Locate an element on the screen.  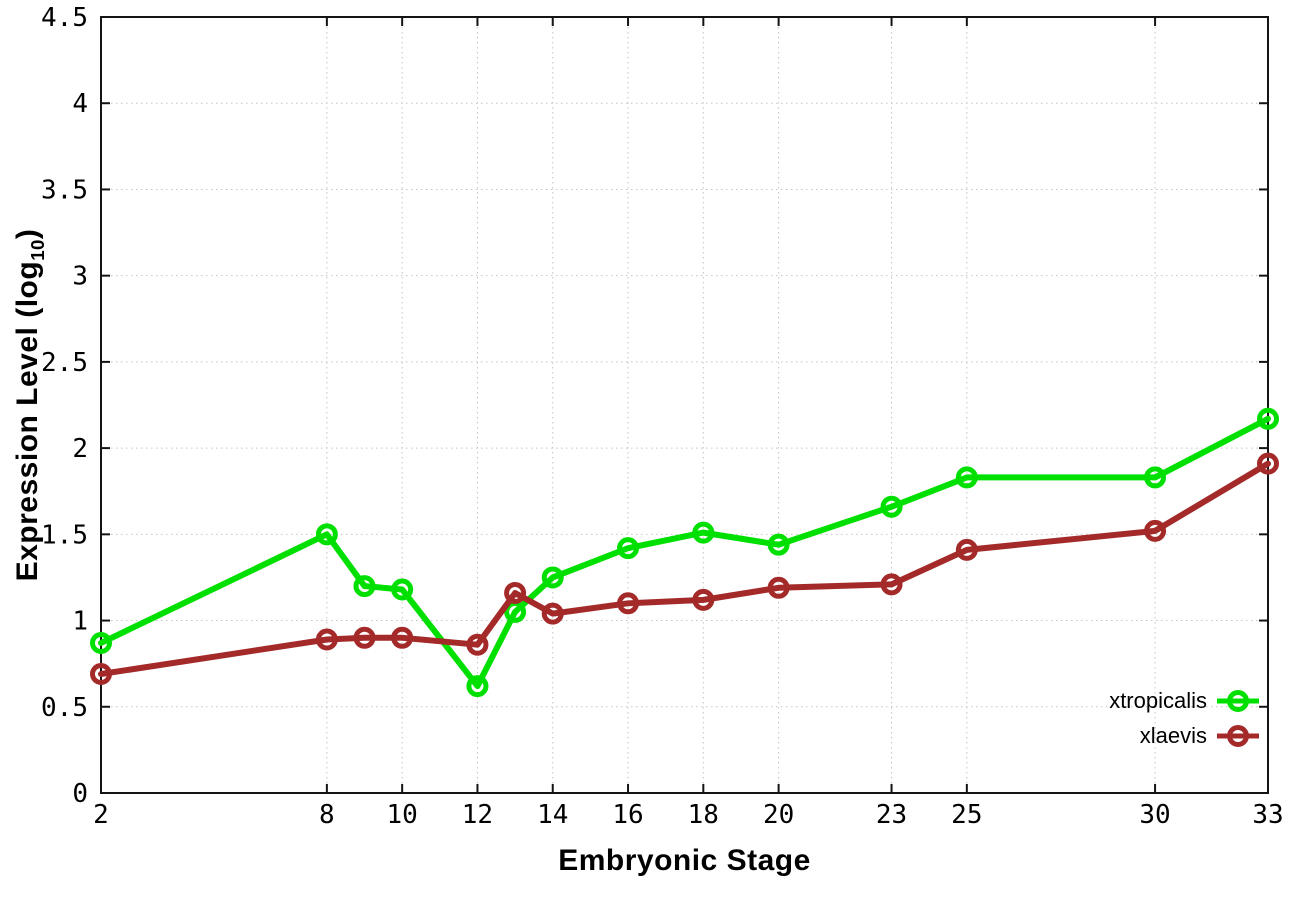
svg-text: 14 is located at coordinates (552, 815).